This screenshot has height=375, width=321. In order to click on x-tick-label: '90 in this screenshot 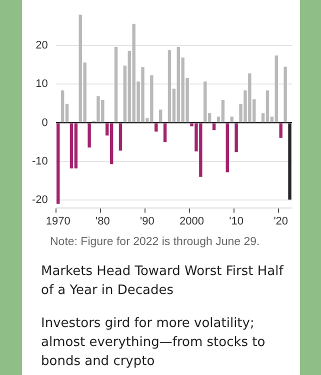, I will do `click(147, 221)`.